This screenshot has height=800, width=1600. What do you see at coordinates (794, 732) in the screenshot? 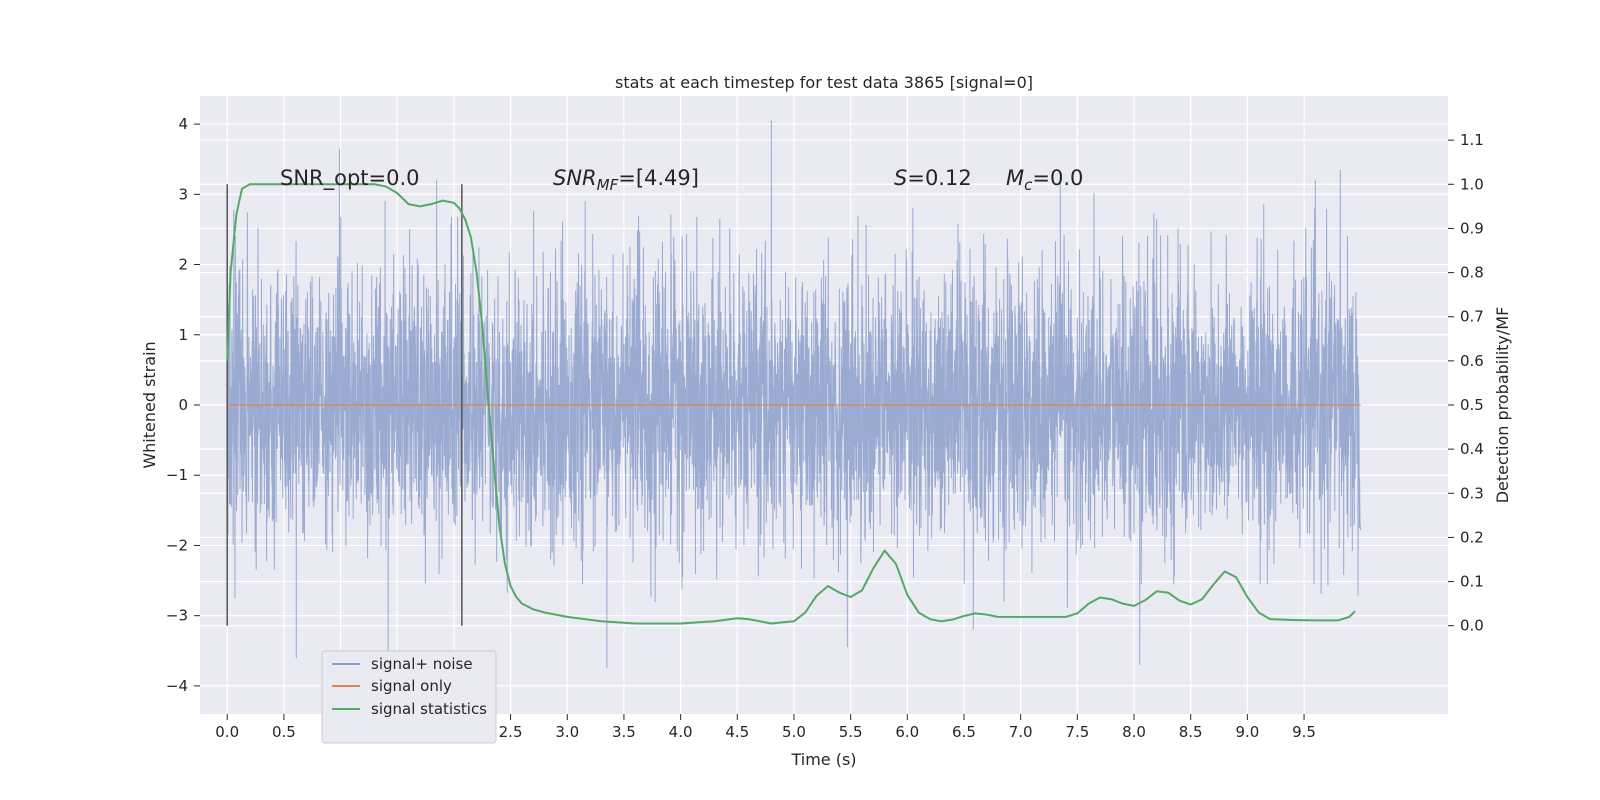
I see `x-tick-label-10: 5.0` at bounding box center [794, 732].